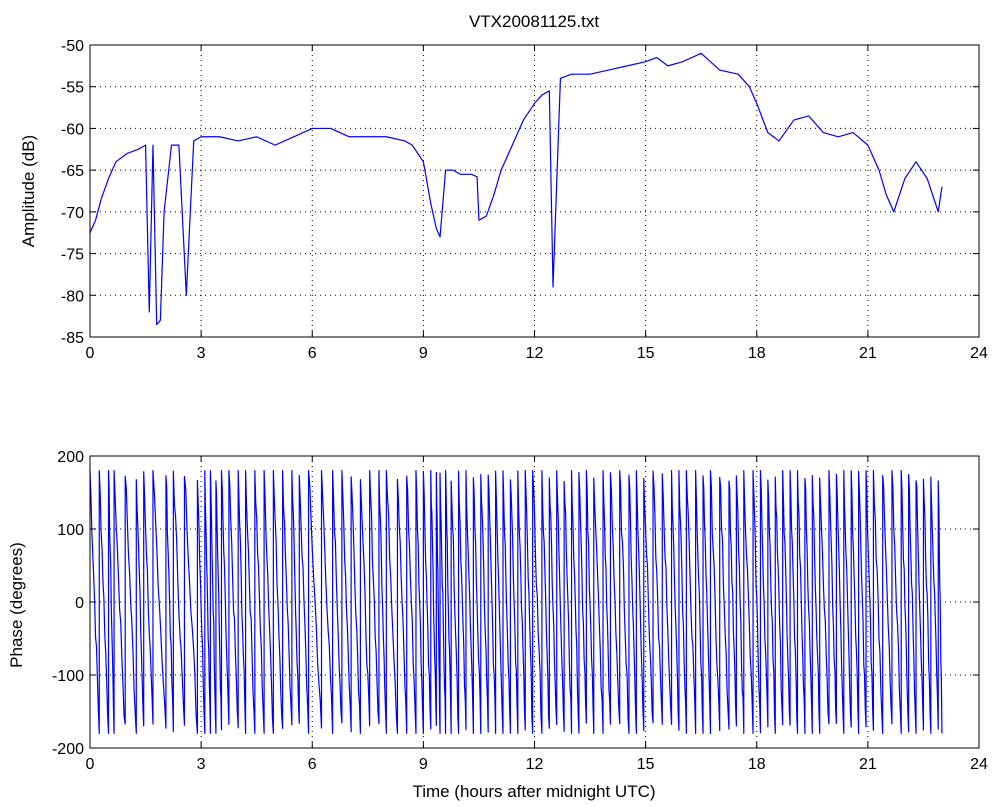  I want to click on phase-x-tick-label: 9, so click(423, 764).